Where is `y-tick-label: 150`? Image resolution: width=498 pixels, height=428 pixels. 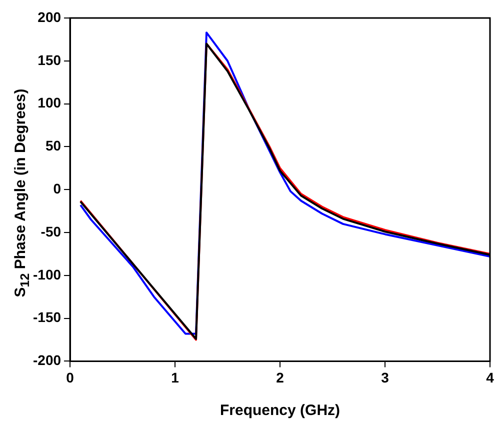 y-tick-label: 150 is located at coordinates (50, 60).